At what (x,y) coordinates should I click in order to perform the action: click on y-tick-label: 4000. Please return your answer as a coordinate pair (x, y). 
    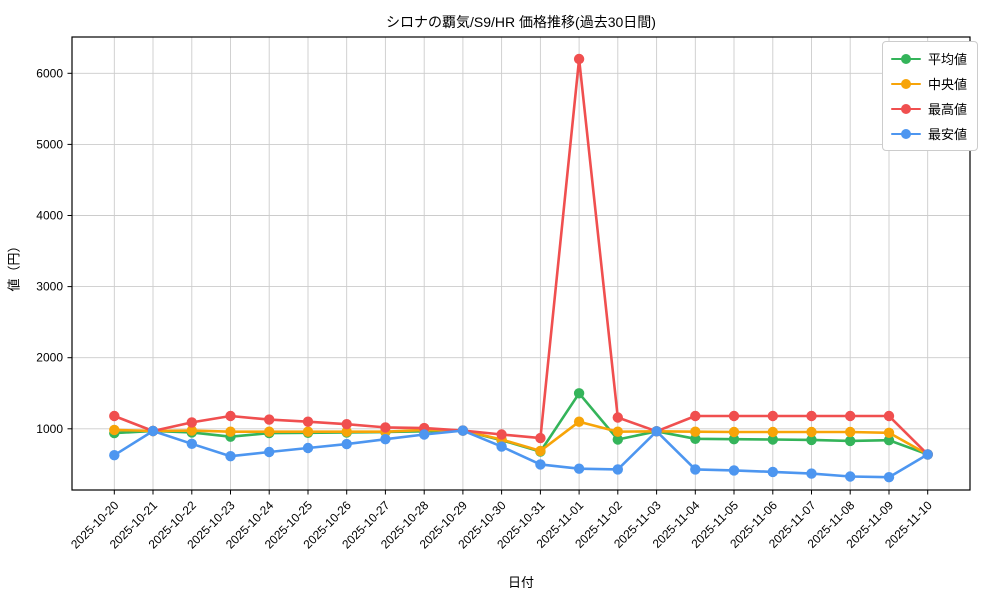
    Looking at the image, I should click on (49, 216).